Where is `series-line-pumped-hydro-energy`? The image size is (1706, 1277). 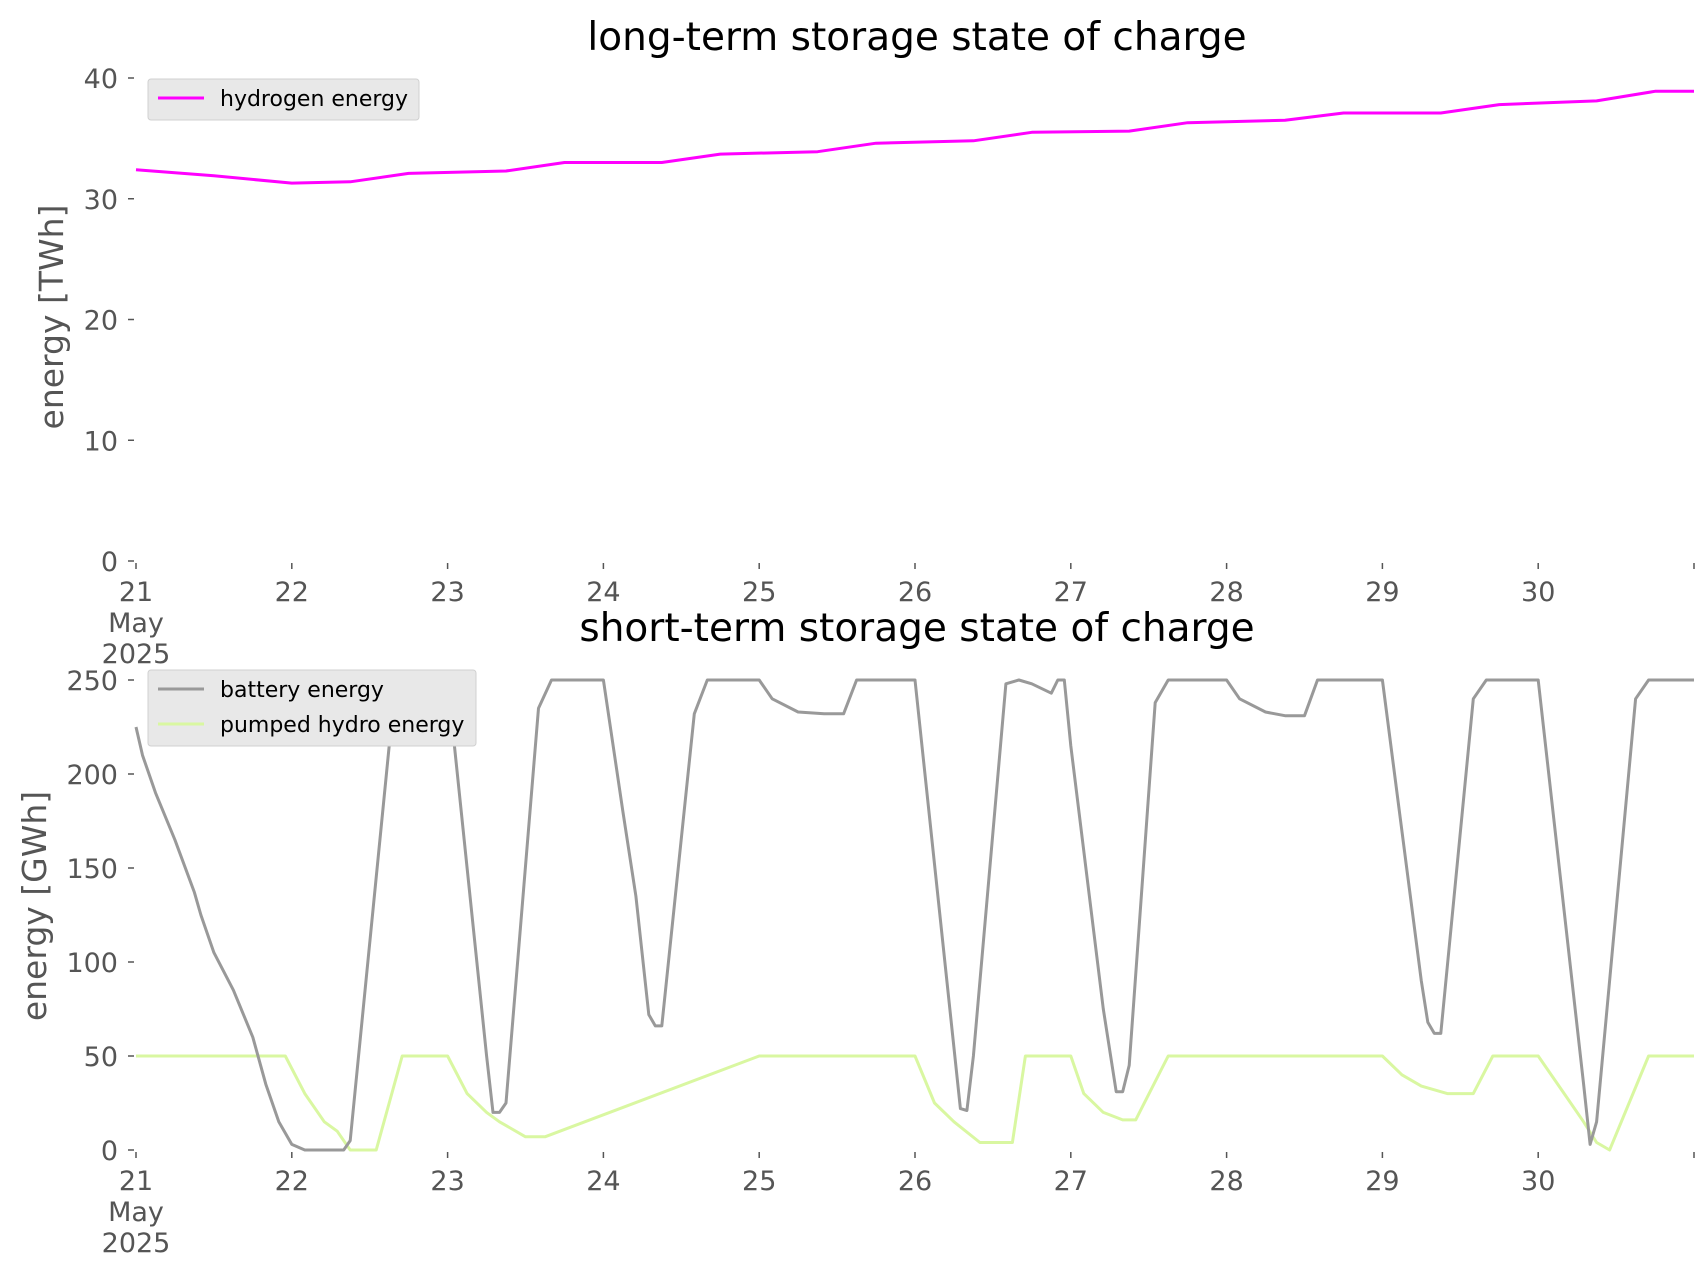
series-line-pumped-hydro-energy is located at coordinates (915, 1103).